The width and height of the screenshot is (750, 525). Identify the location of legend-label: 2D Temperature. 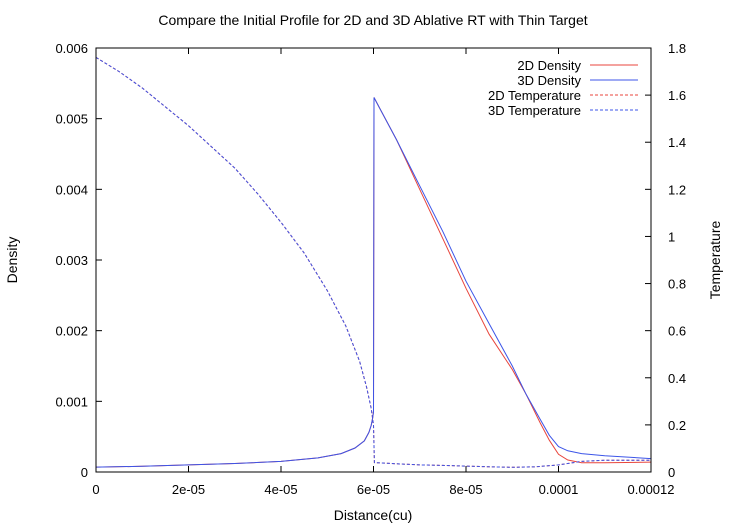
(534, 95).